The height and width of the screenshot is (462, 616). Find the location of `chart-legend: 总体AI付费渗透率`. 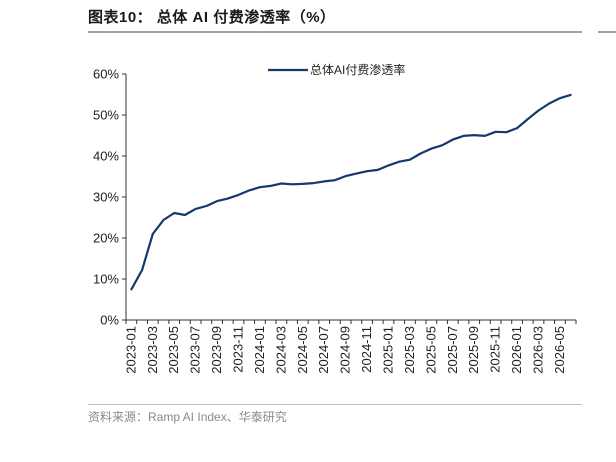

chart-legend: 总体AI付费渗透率 is located at coordinates (336, 69).